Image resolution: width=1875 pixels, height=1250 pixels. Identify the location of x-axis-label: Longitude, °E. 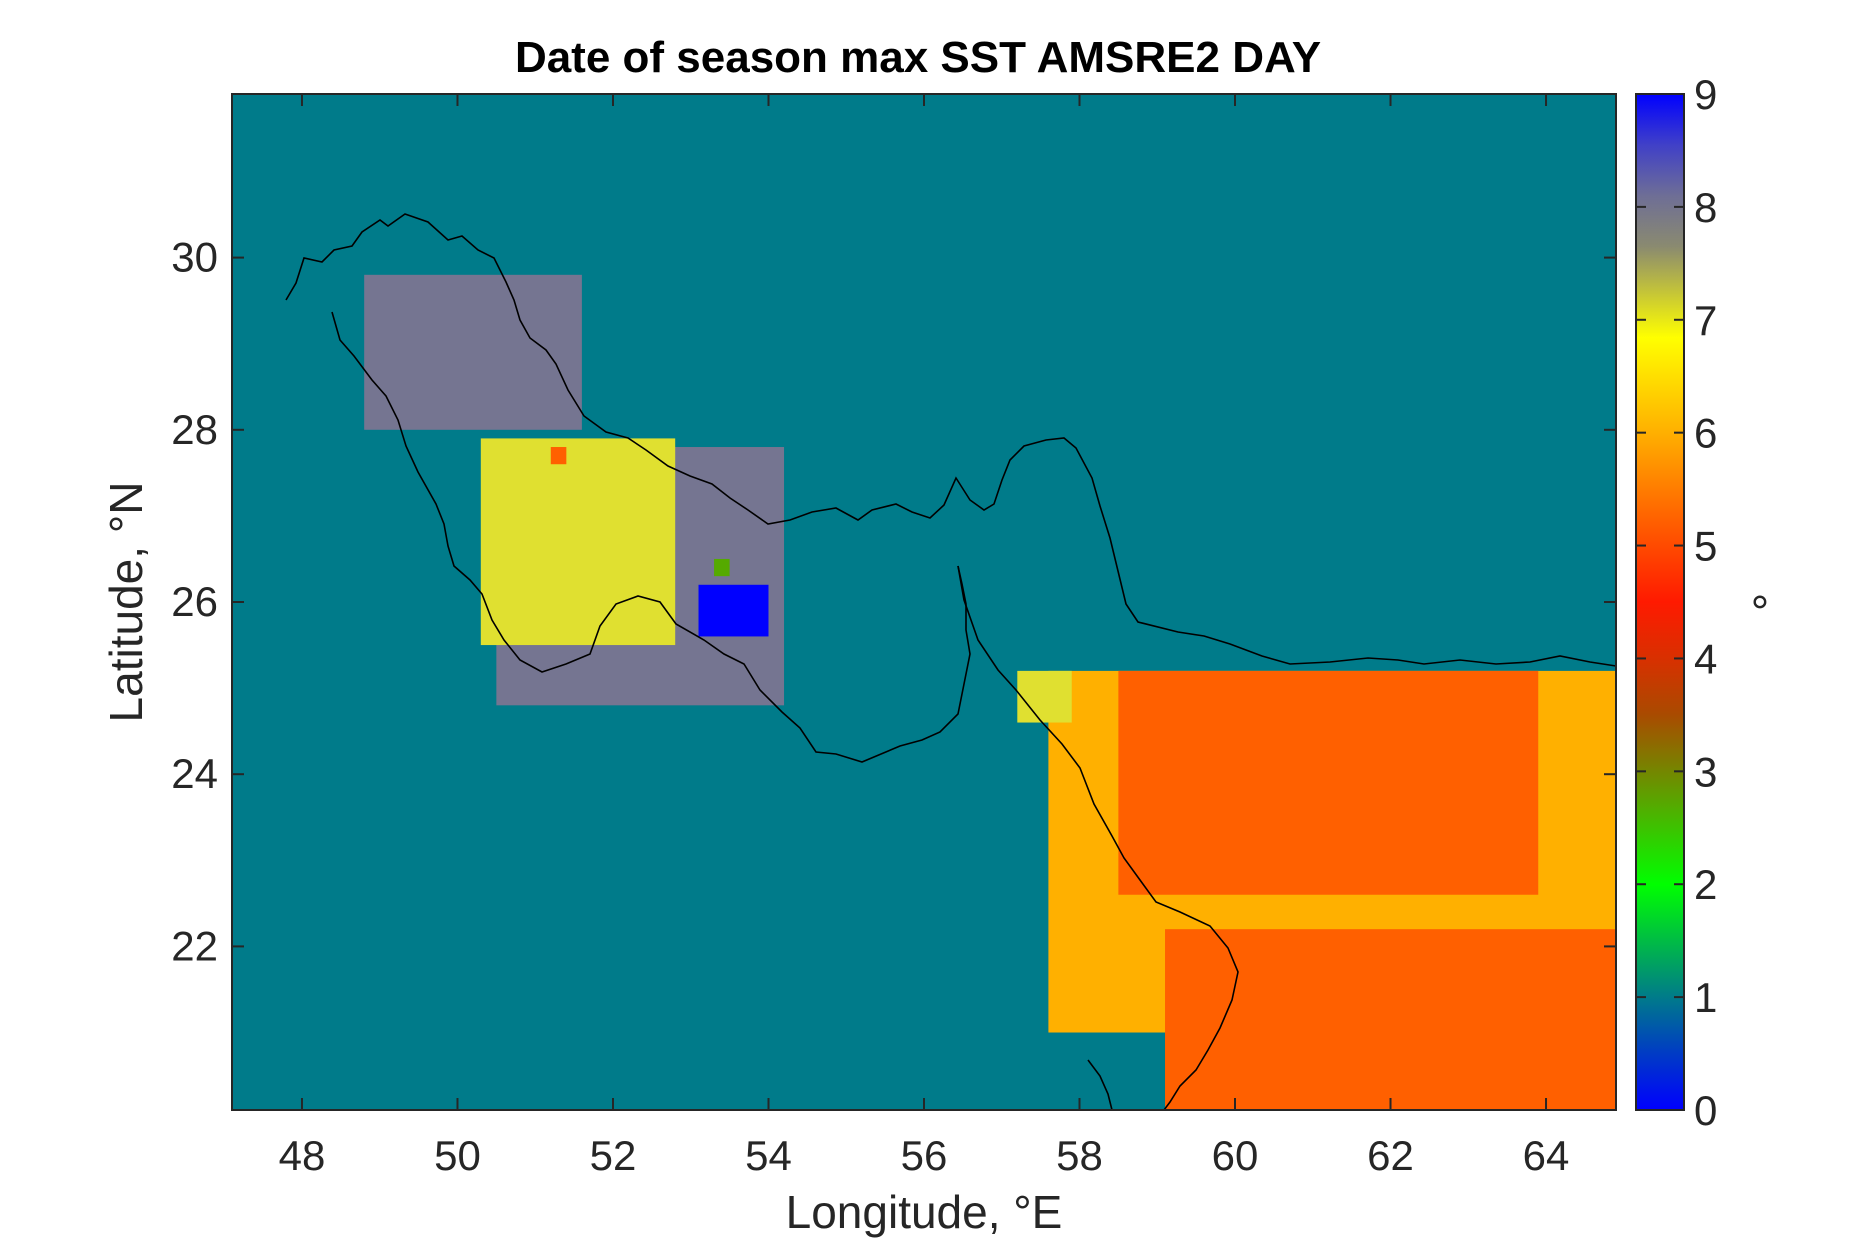
(924, 1212).